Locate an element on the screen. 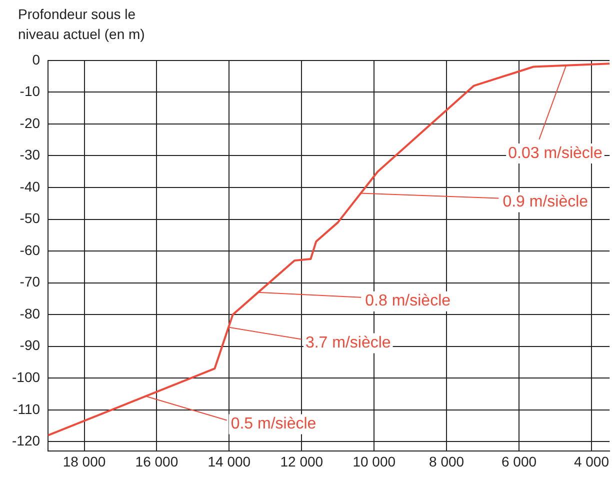 The height and width of the screenshot is (480, 612). x-tick-label: 12 000 is located at coordinates (302, 461).